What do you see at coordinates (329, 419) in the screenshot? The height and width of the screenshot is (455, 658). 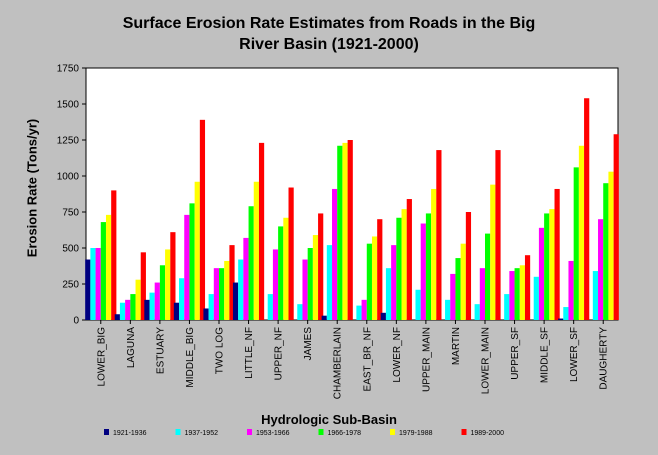 I see `x-axis-label: Hydrologic Sub-Basin` at bounding box center [329, 419].